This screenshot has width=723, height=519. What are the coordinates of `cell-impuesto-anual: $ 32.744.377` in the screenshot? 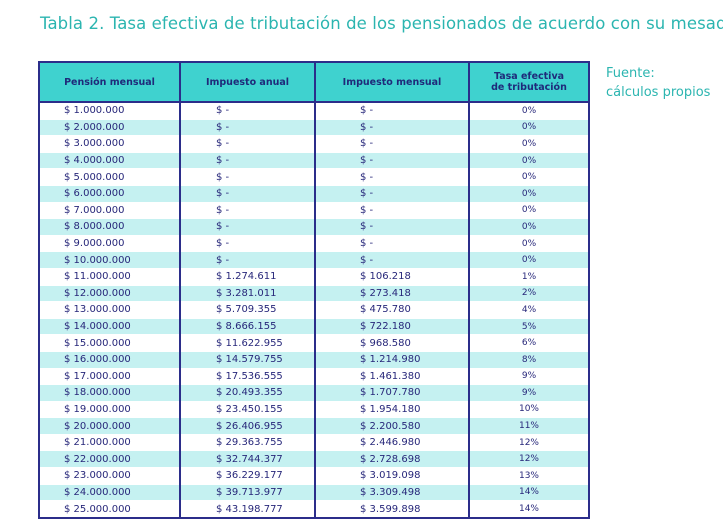 It's located at (247, 459).